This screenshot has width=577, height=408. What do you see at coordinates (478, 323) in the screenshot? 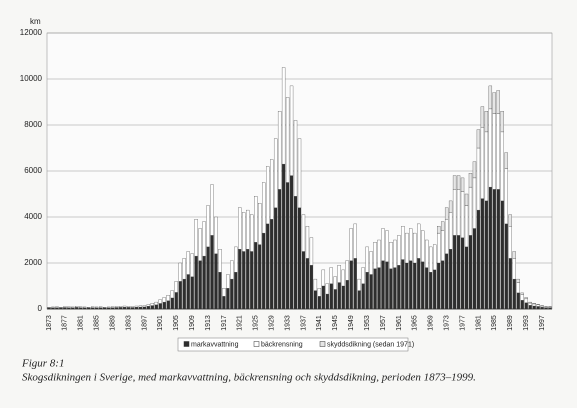
I see `x-tick-label: 1981` at bounding box center [478, 323].